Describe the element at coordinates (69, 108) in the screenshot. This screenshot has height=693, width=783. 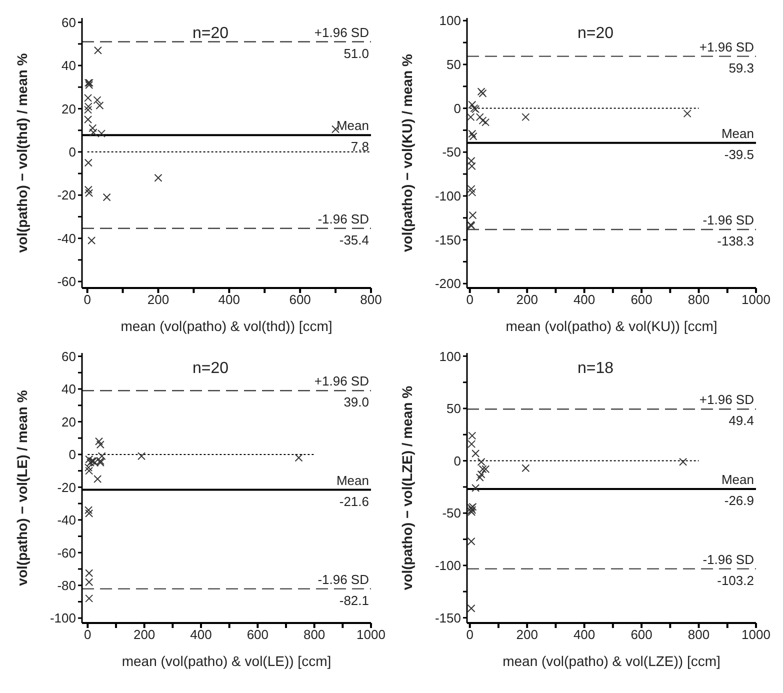
I see `y-tick-label: 20` at that location.